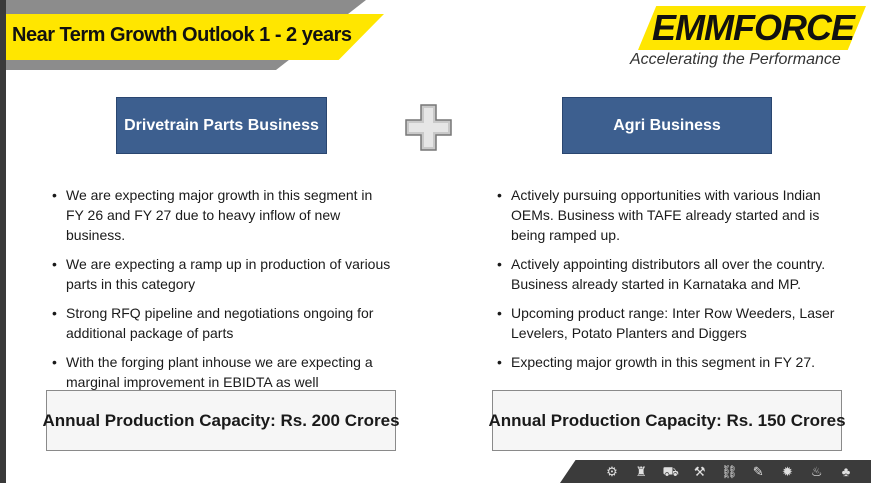  What do you see at coordinates (428, 127) in the screenshot?
I see `plus-icon` at bounding box center [428, 127].